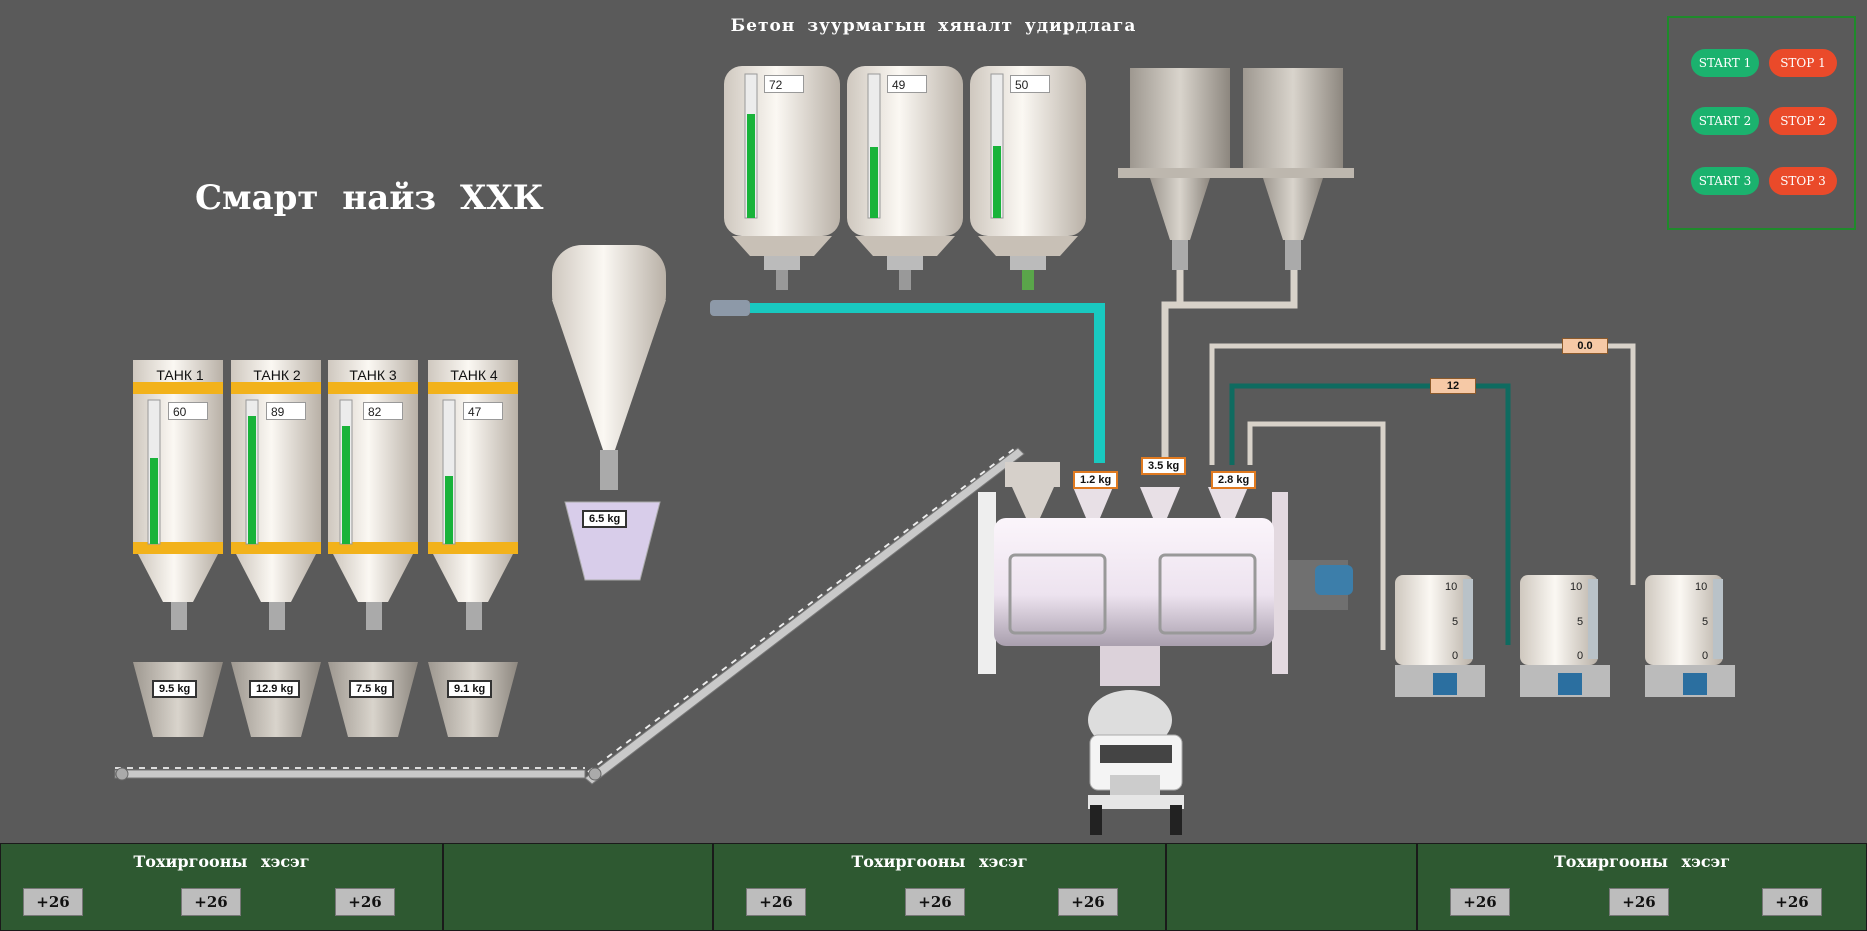 The height and width of the screenshot is (931, 1867). Describe the element at coordinates (1642, 887) in the screenshot. I see `delivery-panel-3: Тохиргооны хэсэг +26 +26 +26` at that location.